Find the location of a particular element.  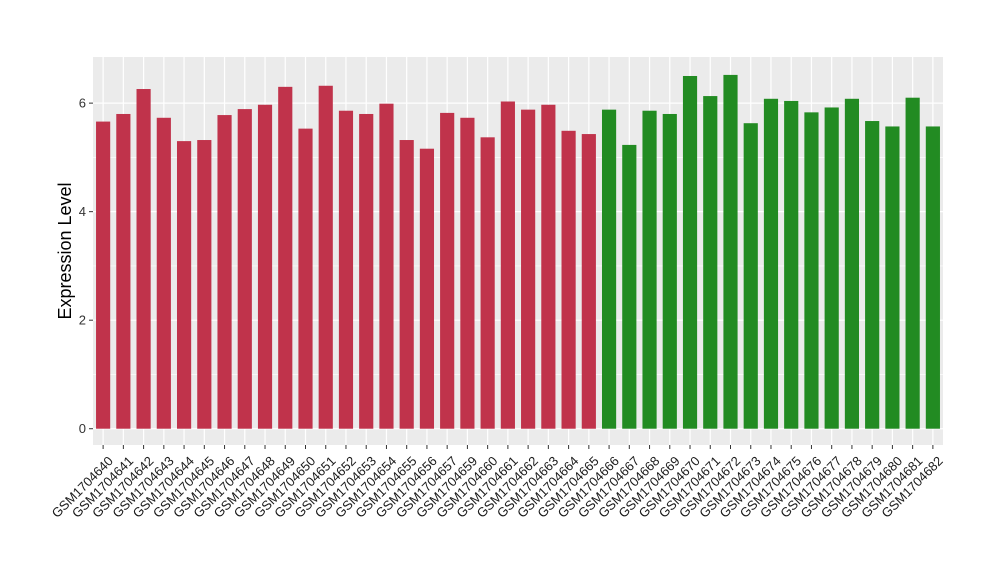

y-tick-label: 2 is located at coordinates (82, 320).